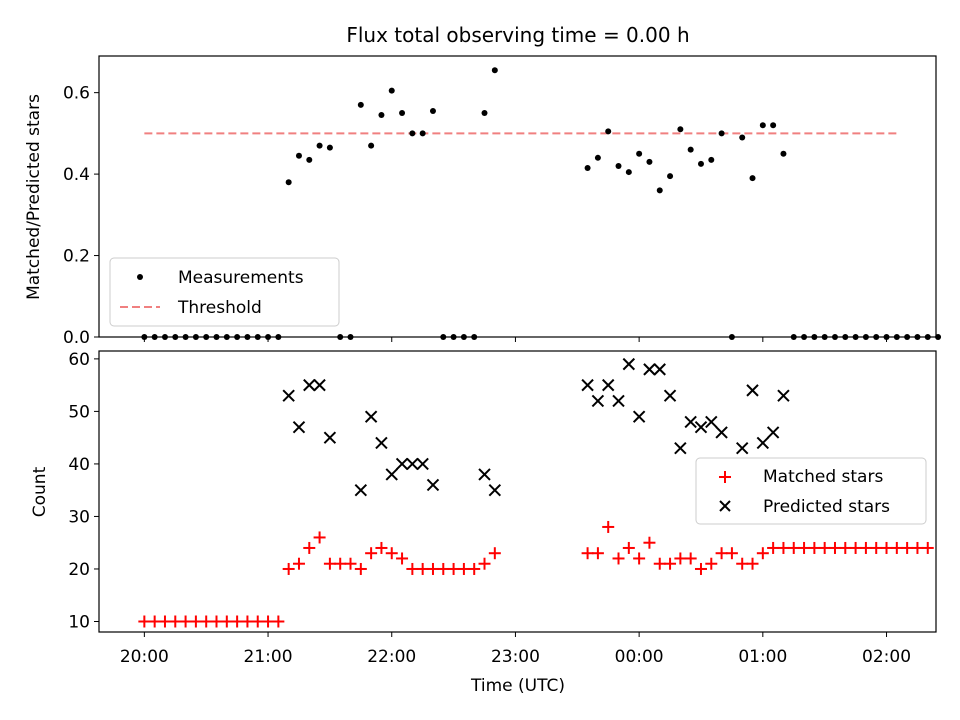 This screenshot has width=960, height=720. I want to click on bottom-legend-box, so click(811, 491).